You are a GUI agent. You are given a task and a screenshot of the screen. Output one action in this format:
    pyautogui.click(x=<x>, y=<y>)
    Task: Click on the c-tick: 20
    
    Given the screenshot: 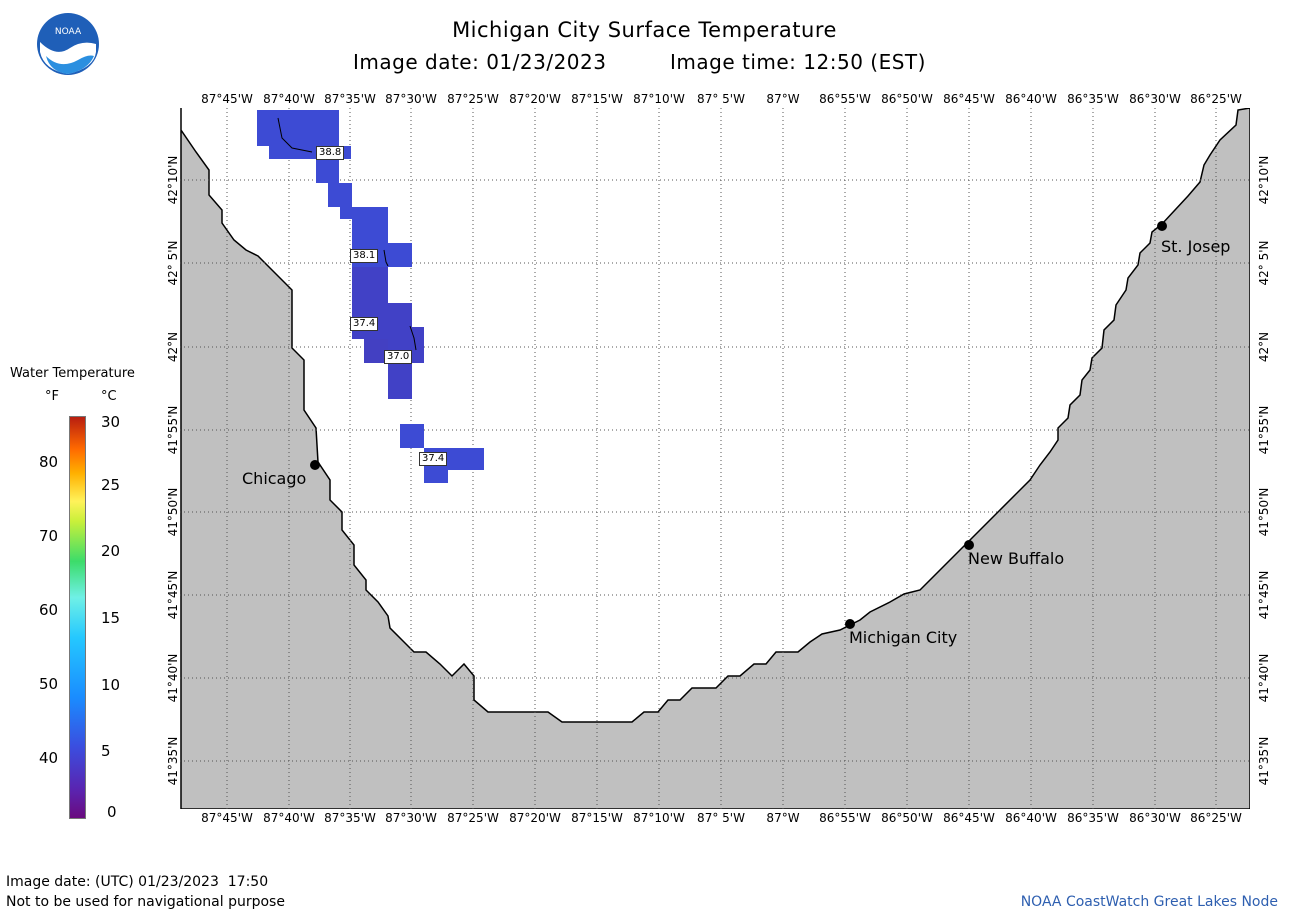 What is the action you would take?
    pyautogui.click(x=111, y=551)
    